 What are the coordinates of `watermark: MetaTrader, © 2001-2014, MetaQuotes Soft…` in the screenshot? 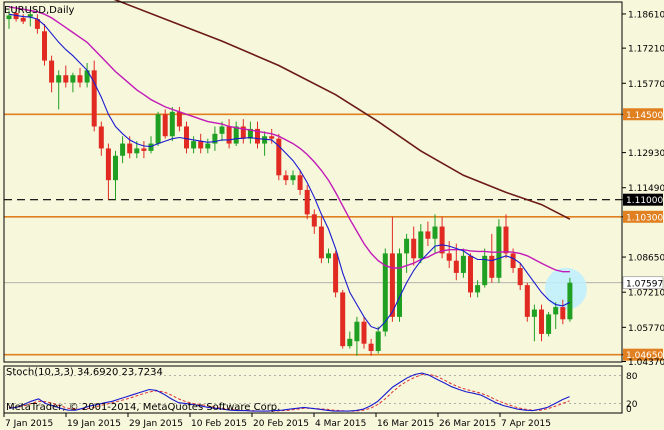 It's located at (143, 407).